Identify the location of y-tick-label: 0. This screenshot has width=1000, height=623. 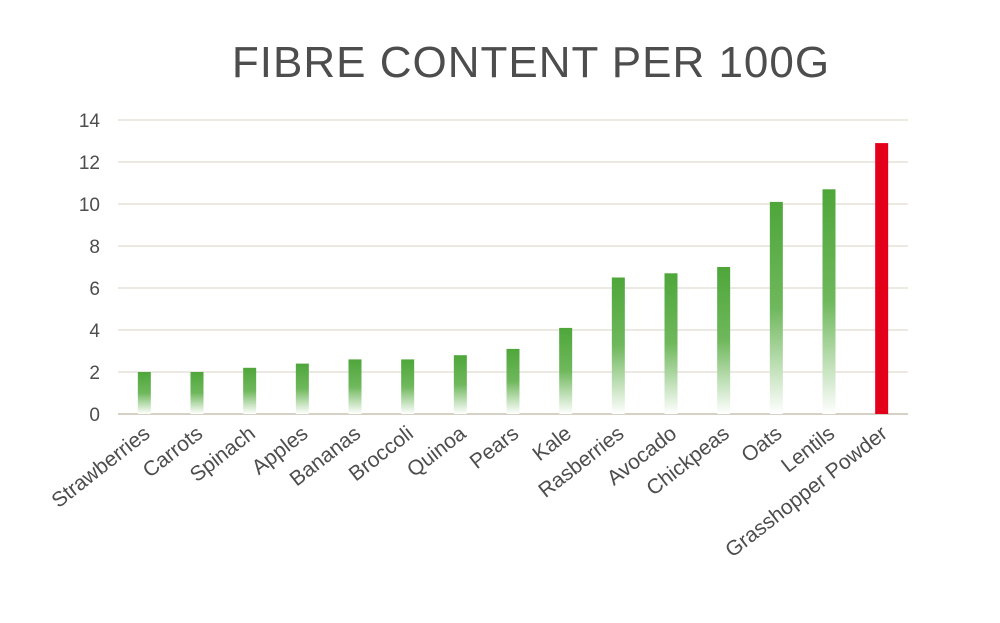
(94, 415).